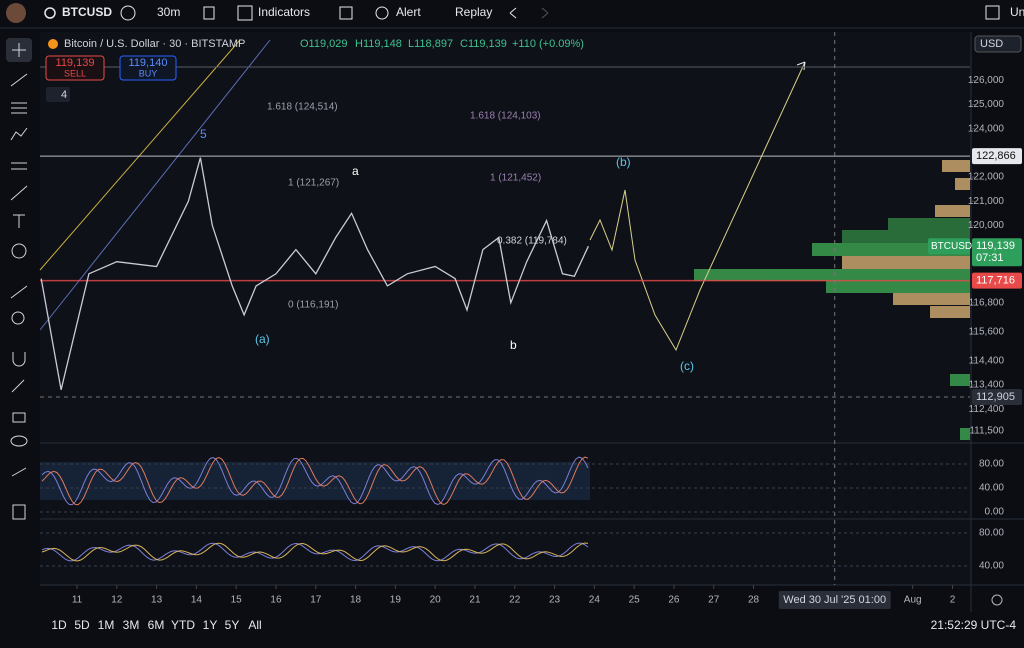  Describe the element at coordinates (356, 600) in the screenshot. I see `x-tick-label: 18` at that location.